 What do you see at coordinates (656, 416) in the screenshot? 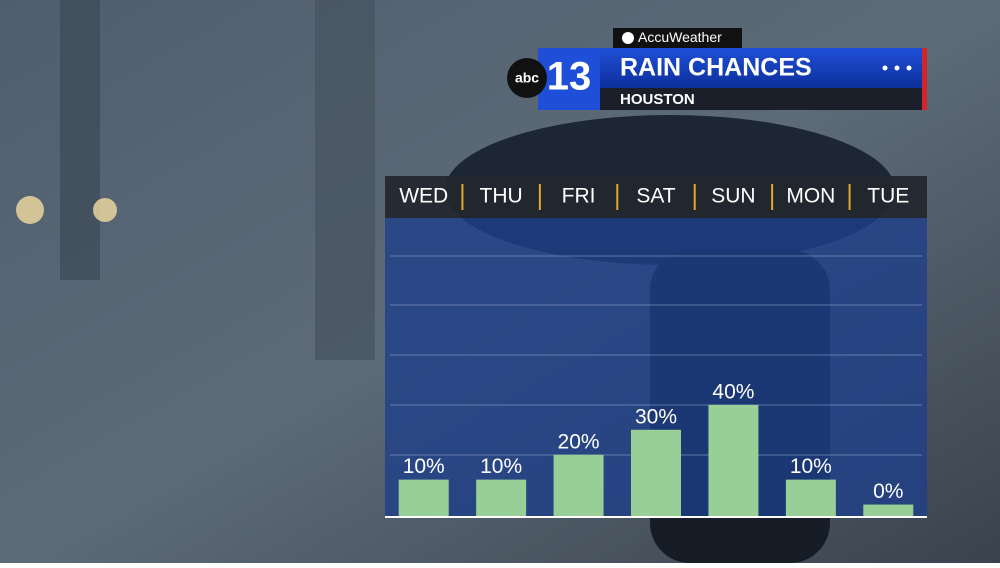
I see `value-label: 30%` at bounding box center [656, 416].